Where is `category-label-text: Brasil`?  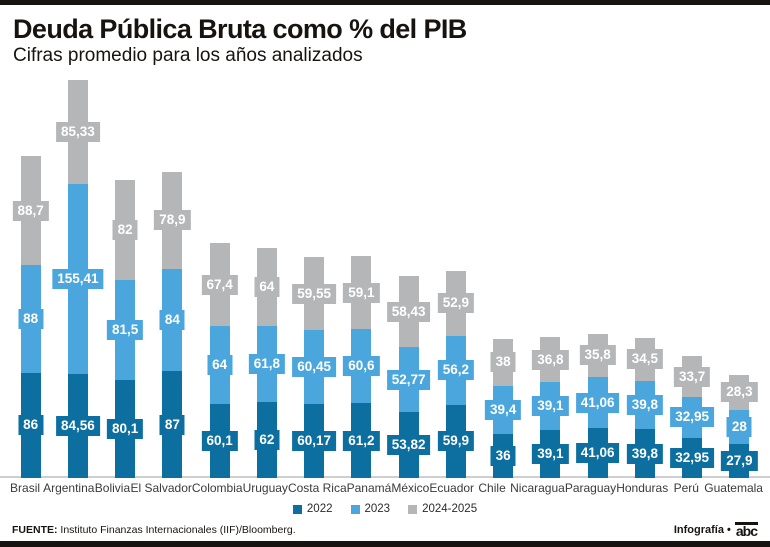
category-label-text: Brasil is located at coordinates (25, 488).